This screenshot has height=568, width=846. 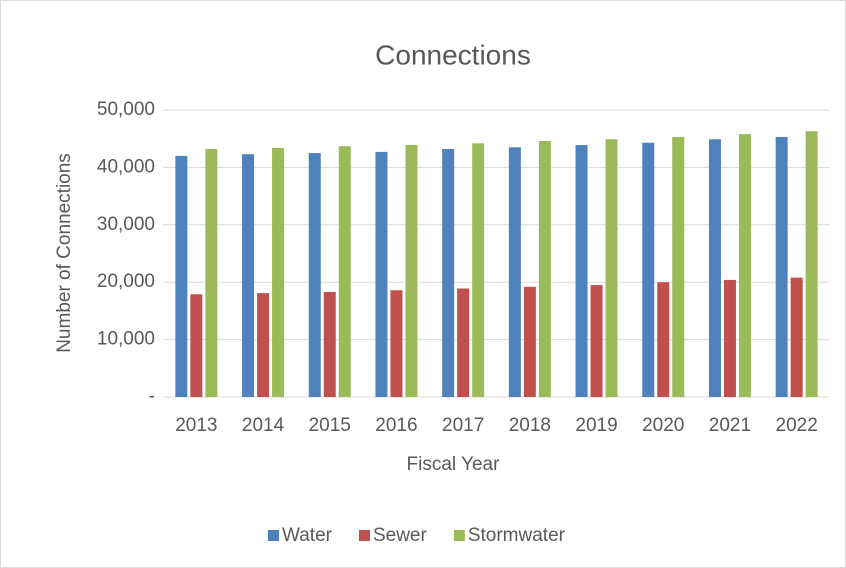 What do you see at coordinates (126, 224) in the screenshot?
I see `y-tick-label: 30,000` at bounding box center [126, 224].